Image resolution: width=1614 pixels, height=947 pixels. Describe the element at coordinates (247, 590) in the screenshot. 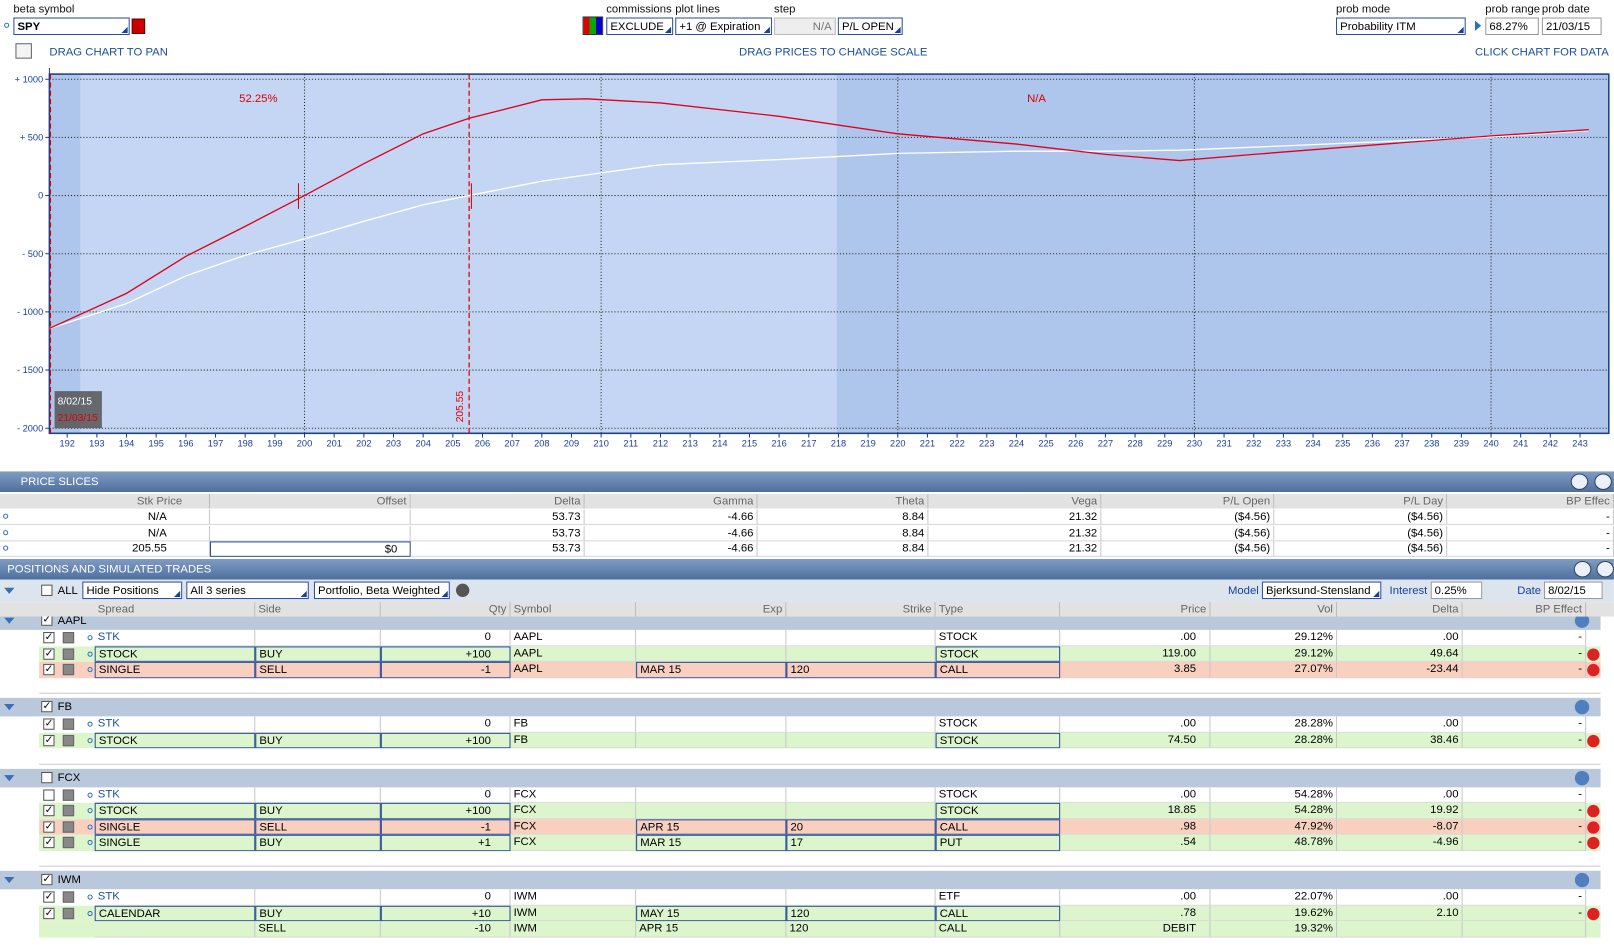

I see `series-select: All 3 series` at that location.